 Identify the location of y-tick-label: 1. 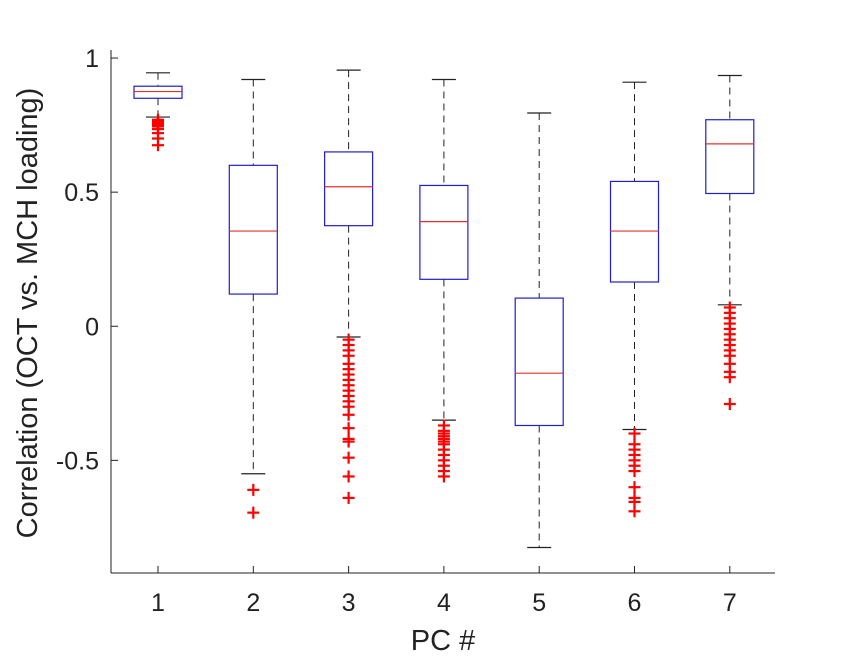
(92, 59).